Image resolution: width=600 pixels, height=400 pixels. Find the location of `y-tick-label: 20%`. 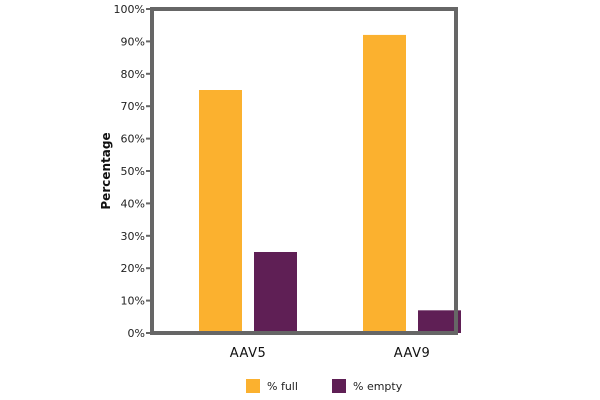

y-tick-label: 20% is located at coordinates (133, 268).